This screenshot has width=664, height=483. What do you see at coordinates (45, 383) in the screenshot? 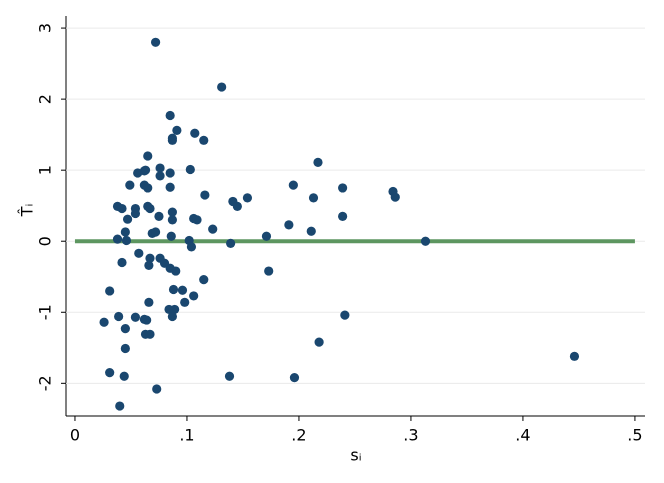
I see `y-tick-label: -2` at bounding box center [45, 383].